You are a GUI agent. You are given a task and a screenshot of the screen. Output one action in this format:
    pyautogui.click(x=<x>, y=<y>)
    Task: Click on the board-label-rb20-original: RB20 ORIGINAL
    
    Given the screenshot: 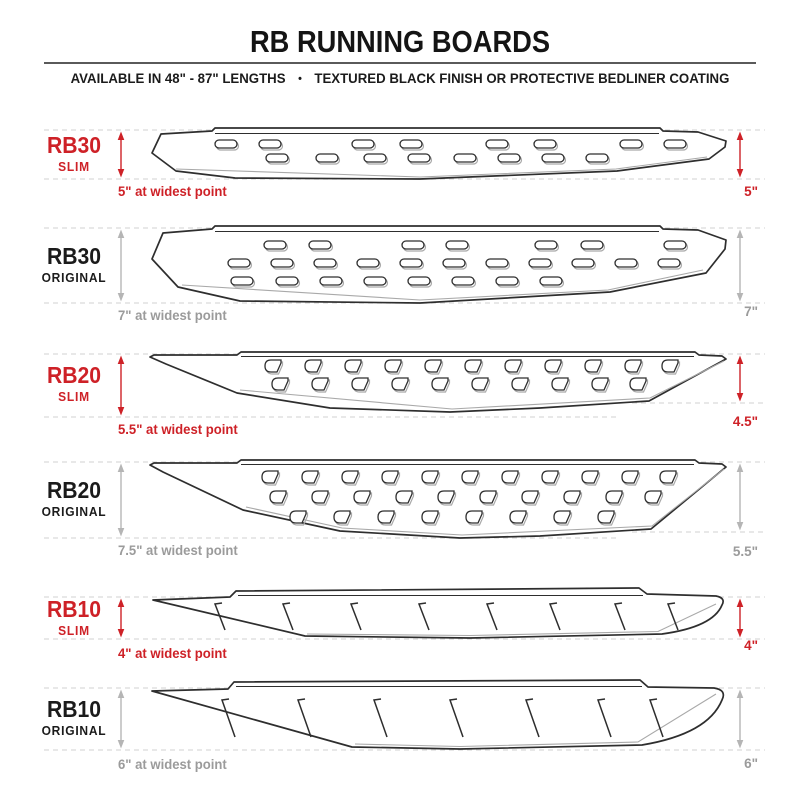 What is the action you would take?
    pyautogui.click(x=74, y=499)
    